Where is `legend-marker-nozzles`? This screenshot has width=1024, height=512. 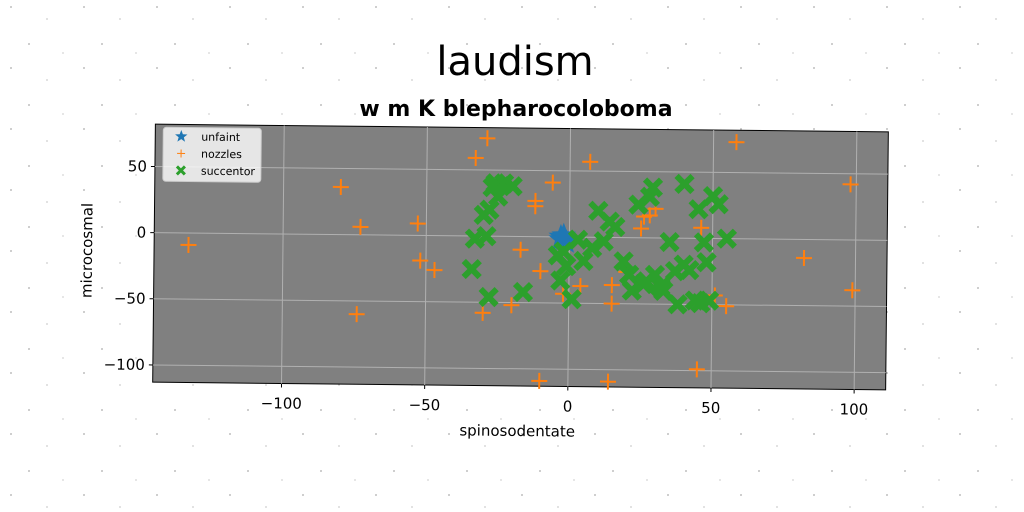
legend-marker-nozzles is located at coordinates (181, 153).